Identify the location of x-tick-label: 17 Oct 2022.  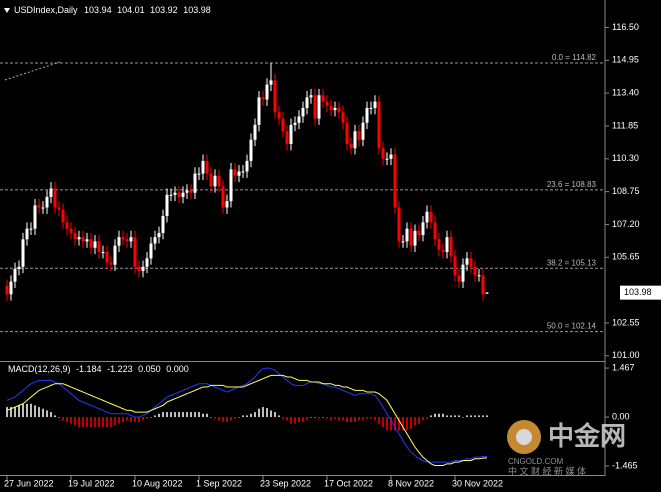
(348, 483).